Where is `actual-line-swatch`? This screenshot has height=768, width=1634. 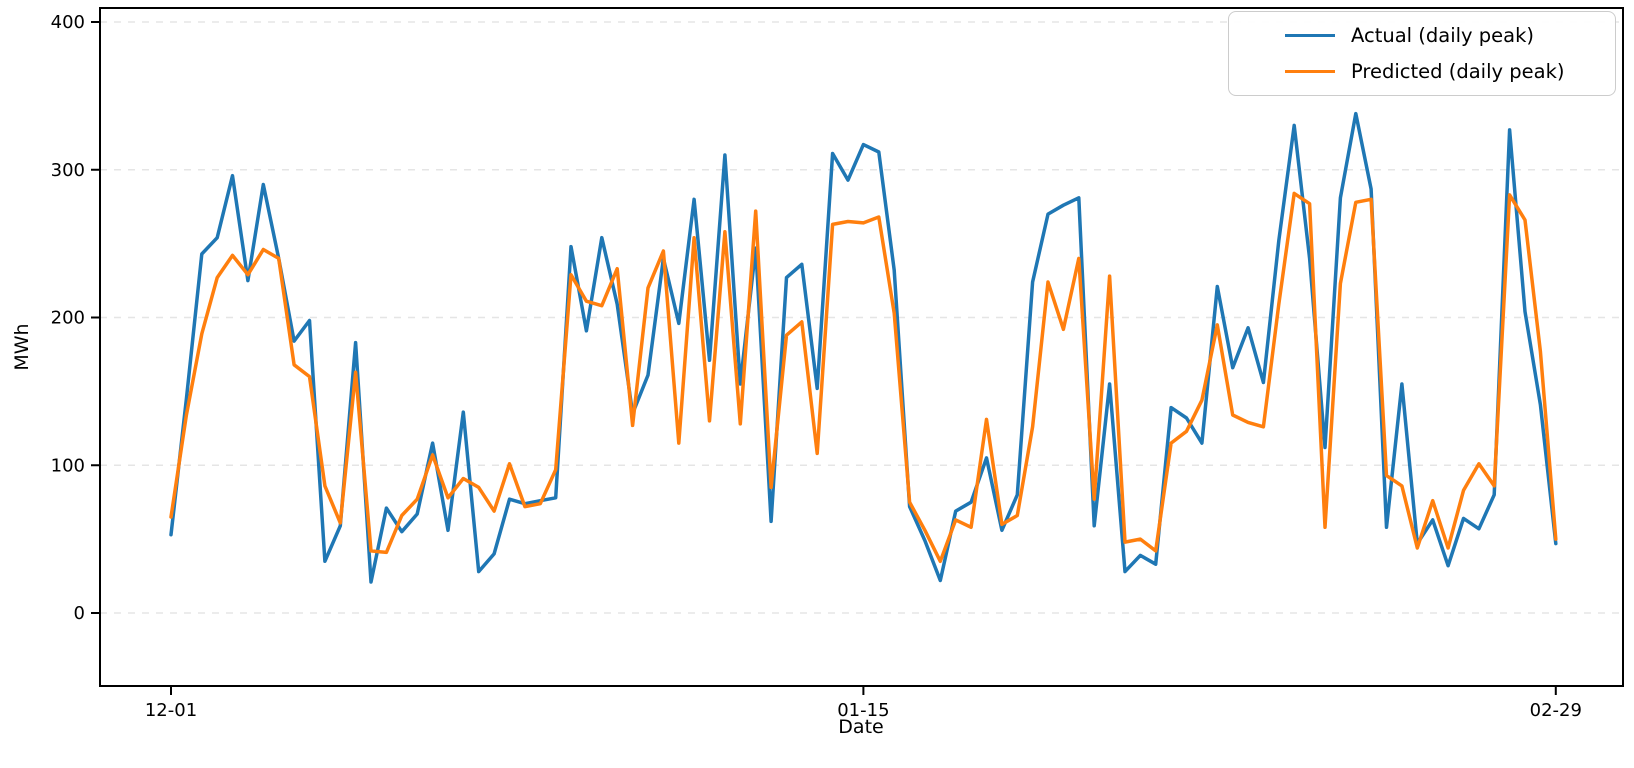
actual-line-swatch is located at coordinates (1310, 36).